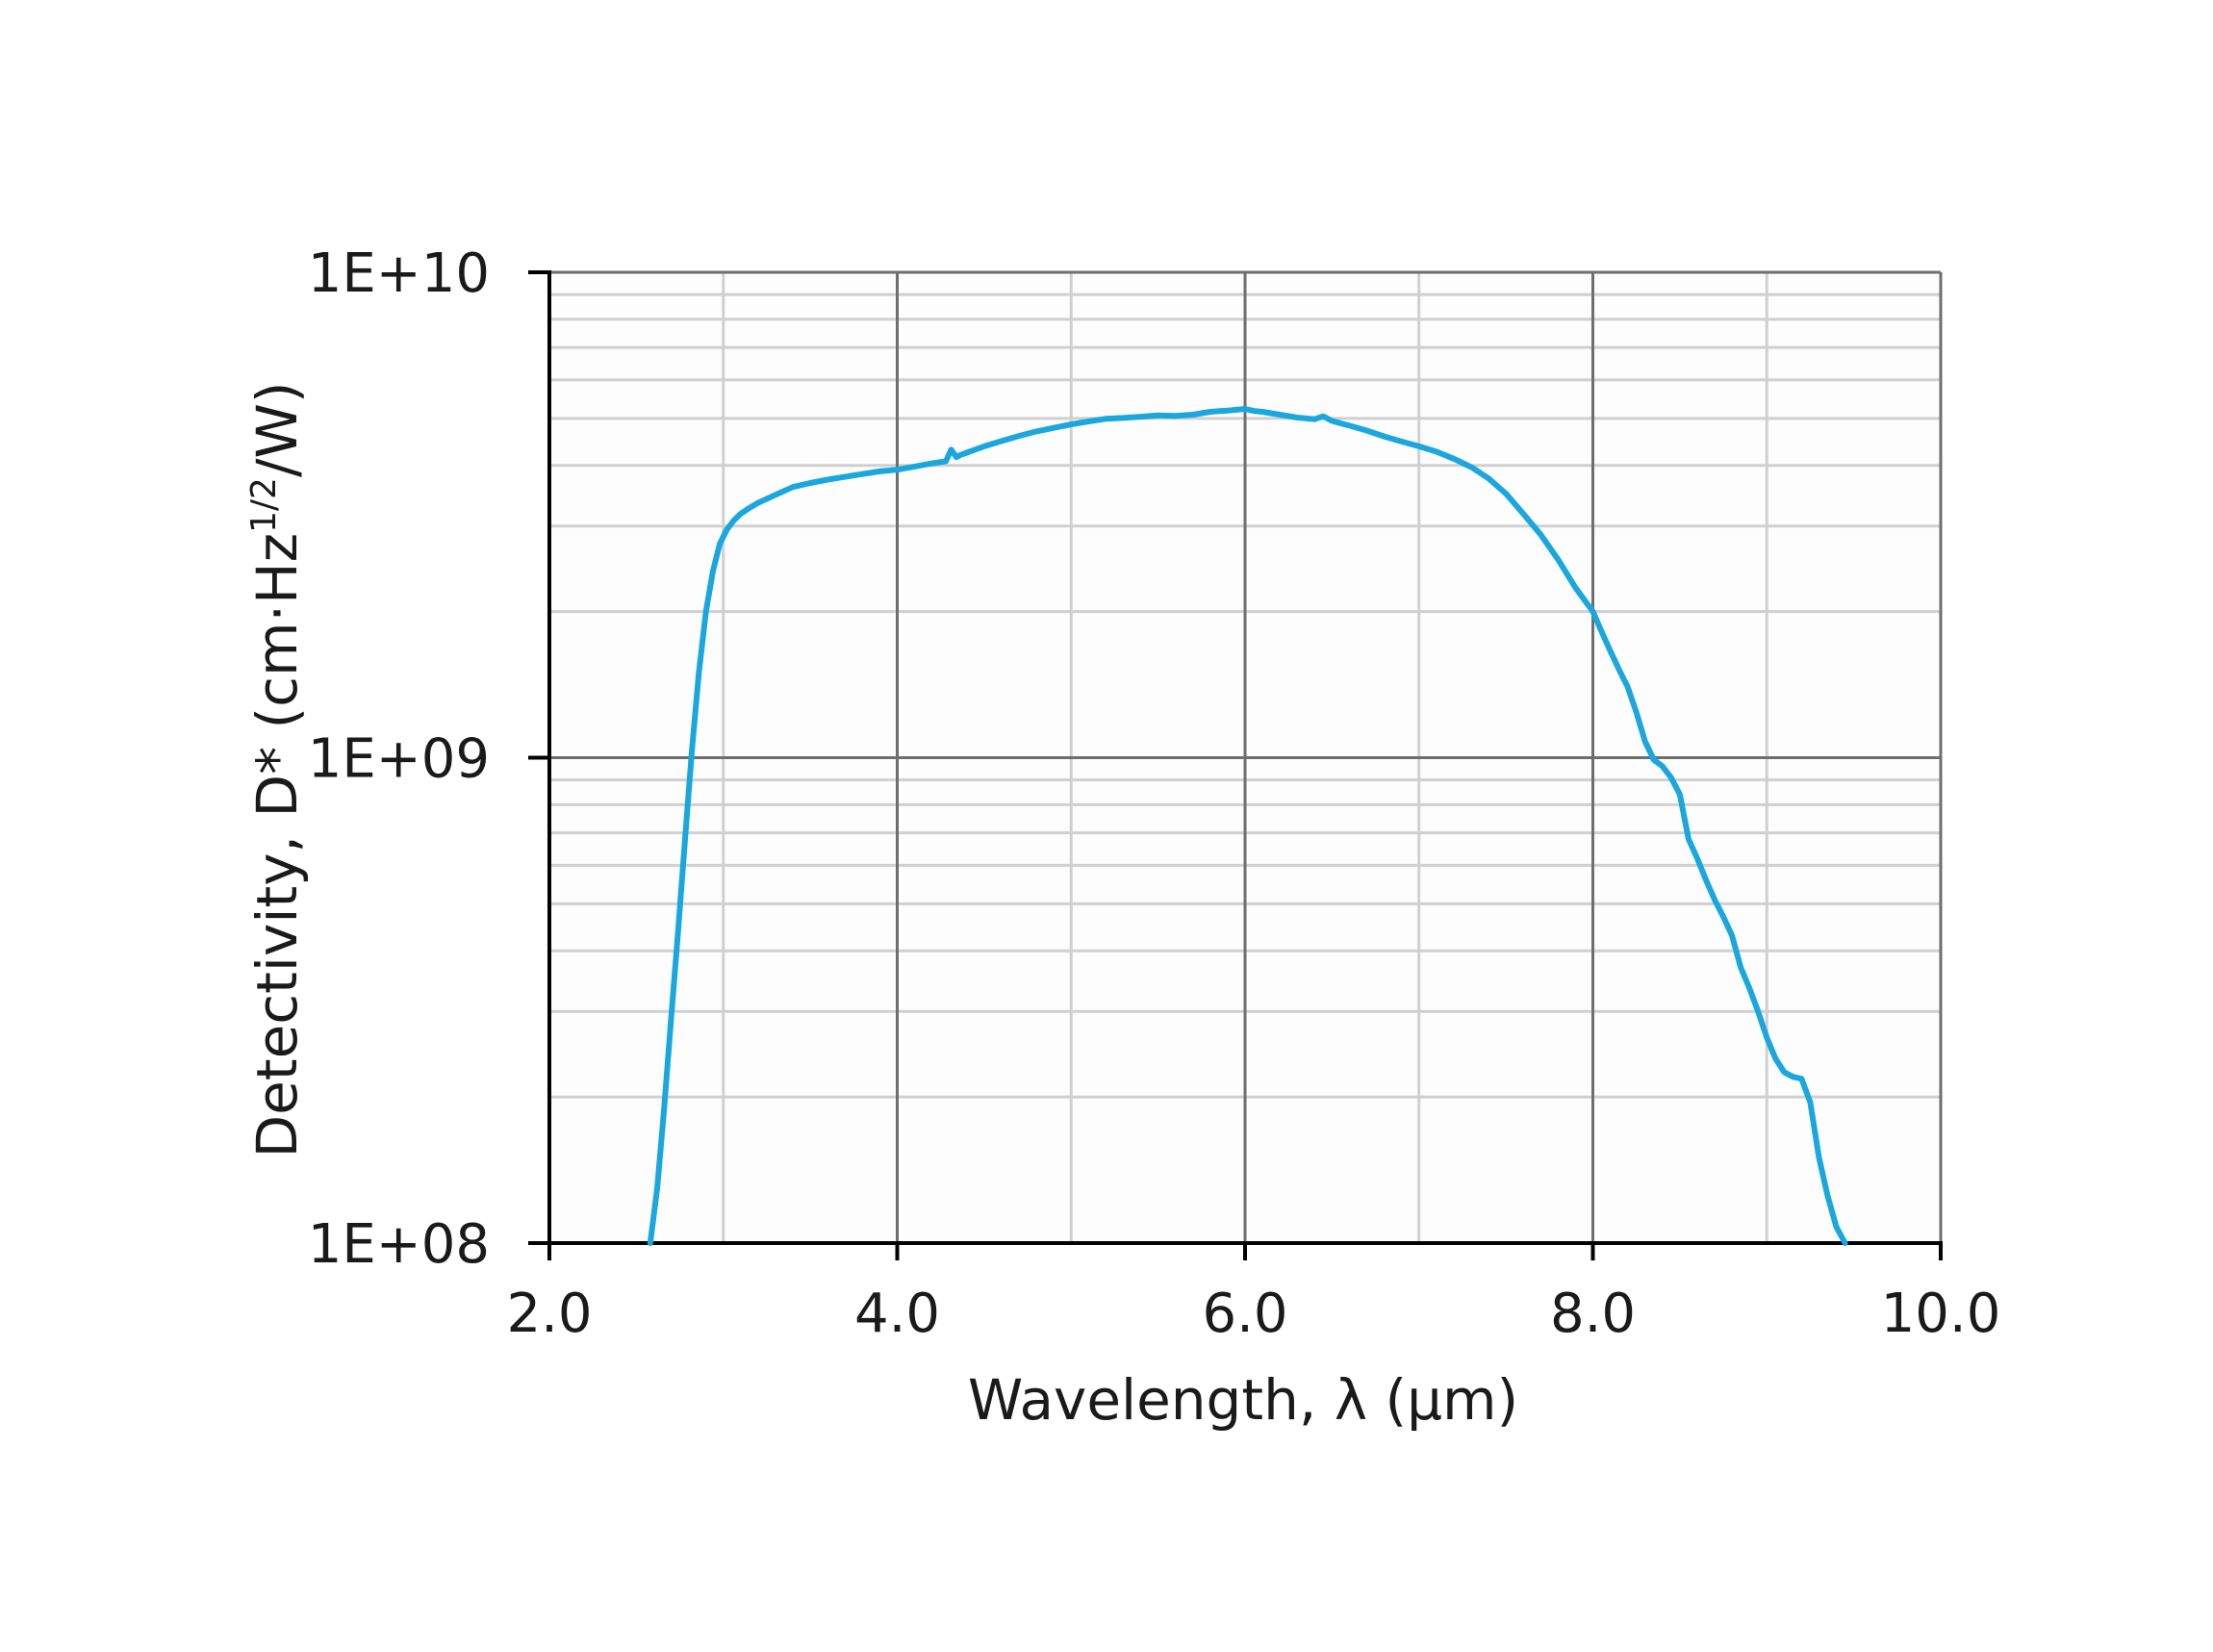 The image size is (2213, 1652). Describe the element at coordinates (1244, 1314) in the screenshot. I see `x-tick-label: 6.0` at that location.